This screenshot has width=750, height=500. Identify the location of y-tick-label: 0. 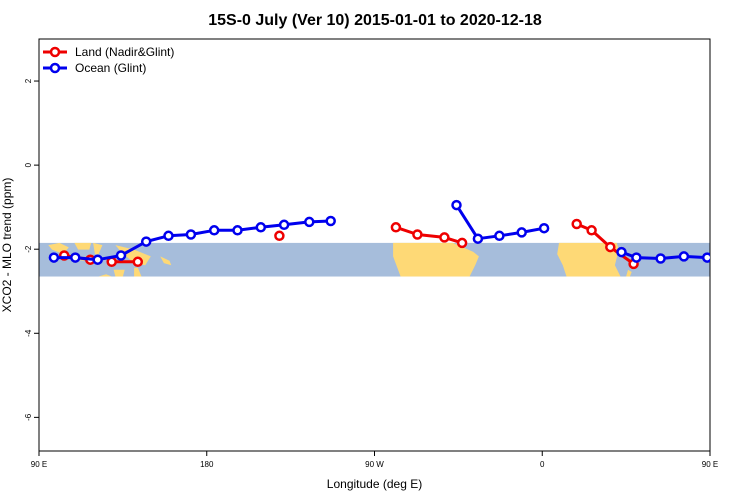
(28, 164).